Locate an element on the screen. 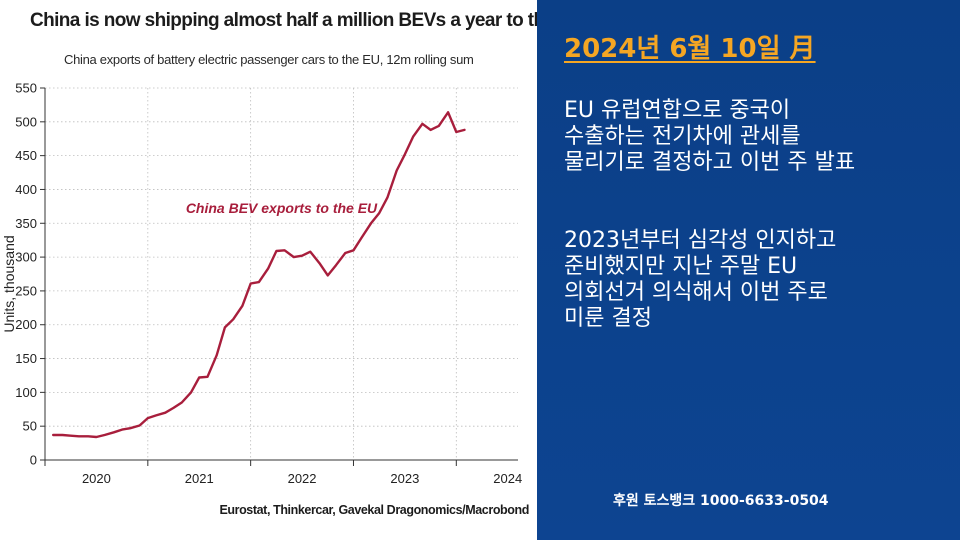 This screenshot has width=960, height=540. y-tick-label: 50 is located at coordinates (30, 426).